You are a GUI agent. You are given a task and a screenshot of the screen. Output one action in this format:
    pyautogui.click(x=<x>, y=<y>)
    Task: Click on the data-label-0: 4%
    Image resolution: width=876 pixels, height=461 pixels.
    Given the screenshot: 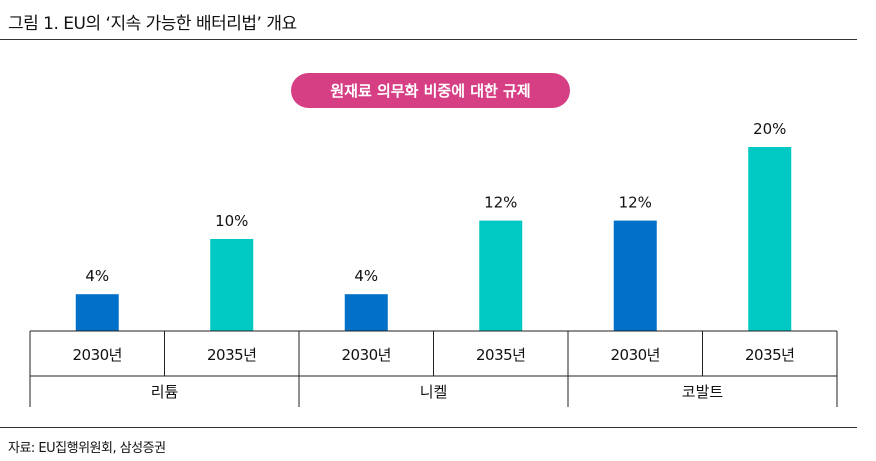 What is the action you would take?
    pyautogui.click(x=97, y=276)
    